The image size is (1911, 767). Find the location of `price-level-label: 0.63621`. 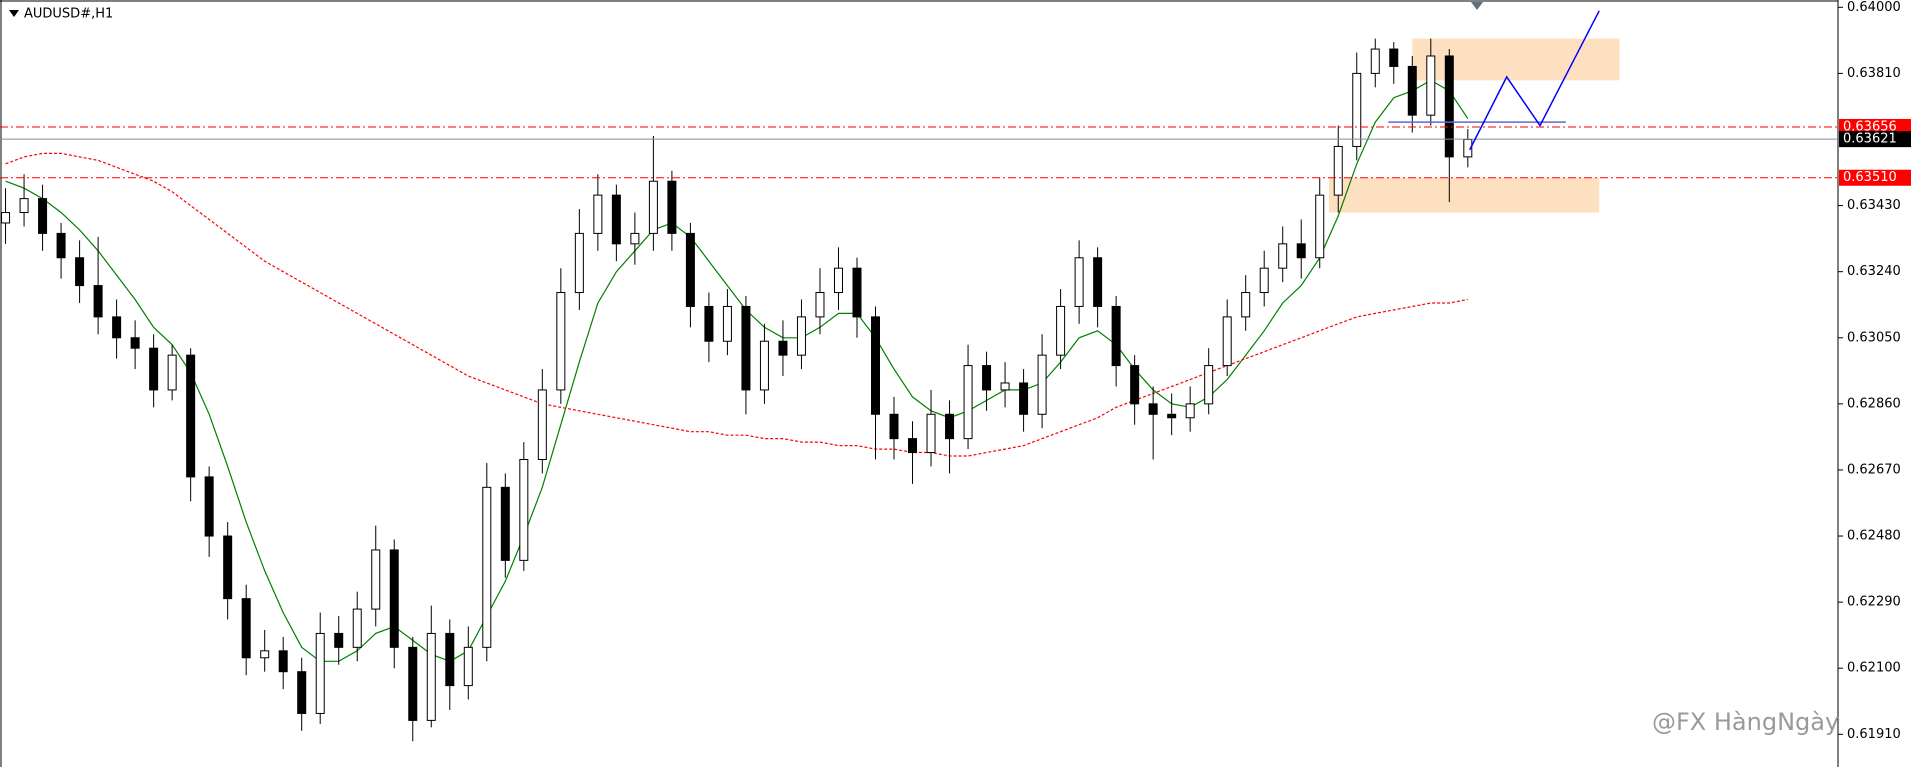

price-level-label: 0.63621 is located at coordinates (1870, 139).